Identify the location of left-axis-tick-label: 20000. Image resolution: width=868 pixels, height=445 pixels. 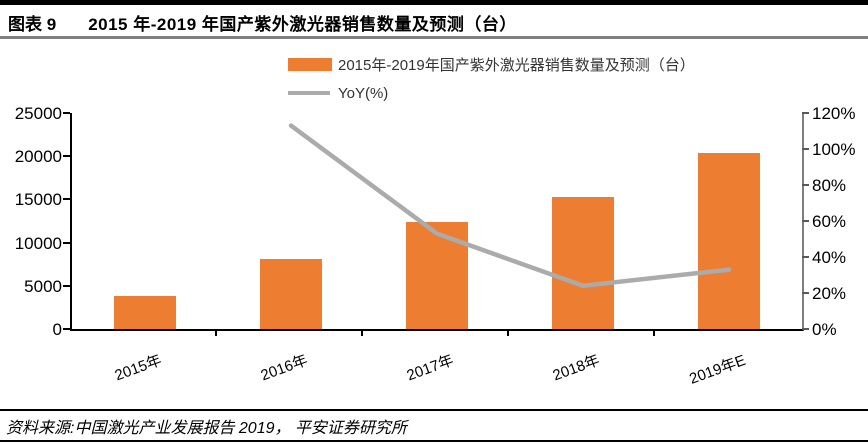
(38, 157).